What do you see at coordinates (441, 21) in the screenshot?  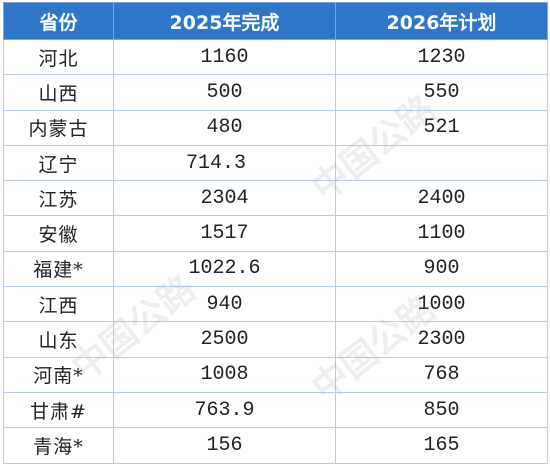 I see `header-2026-plan: 2026年计划` at bounding box center [441, 21].